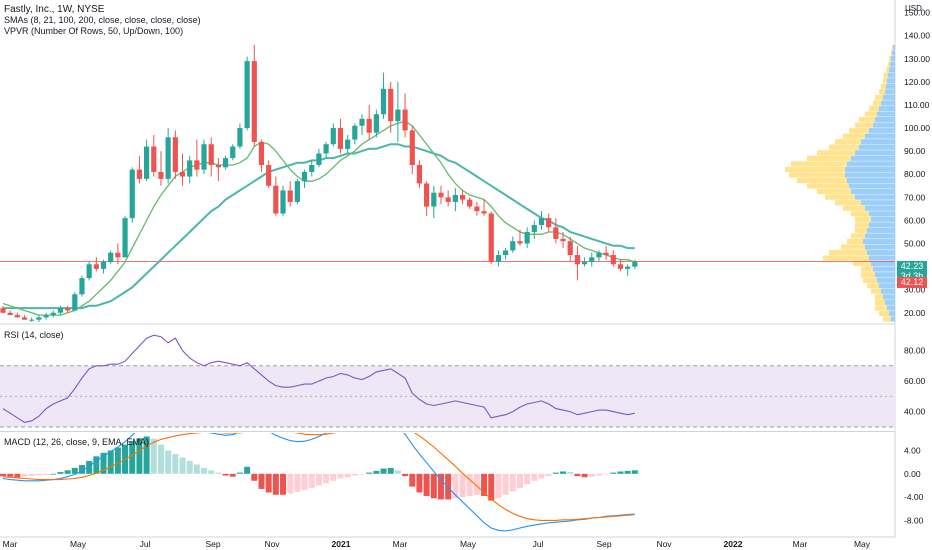 The width and height of the screenshot is (932, 550). I want to click on macd-line, so click(318, 482).